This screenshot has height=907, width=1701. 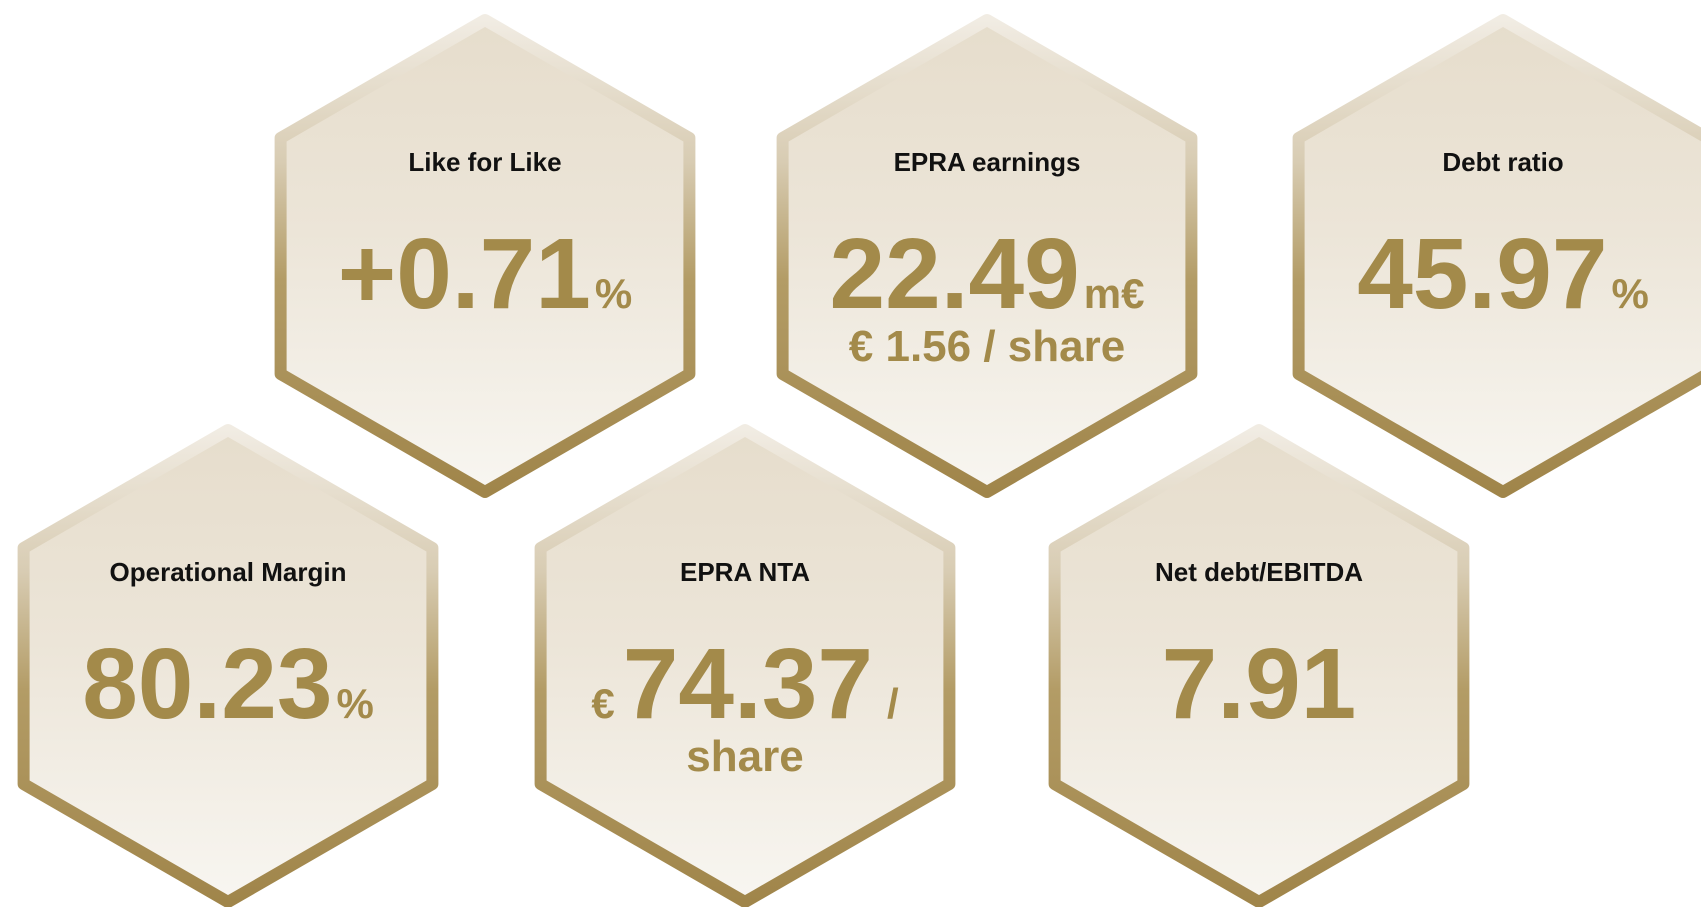 I want to click on kpi-value-line: €74.37 /, so click(x=745, y=684).